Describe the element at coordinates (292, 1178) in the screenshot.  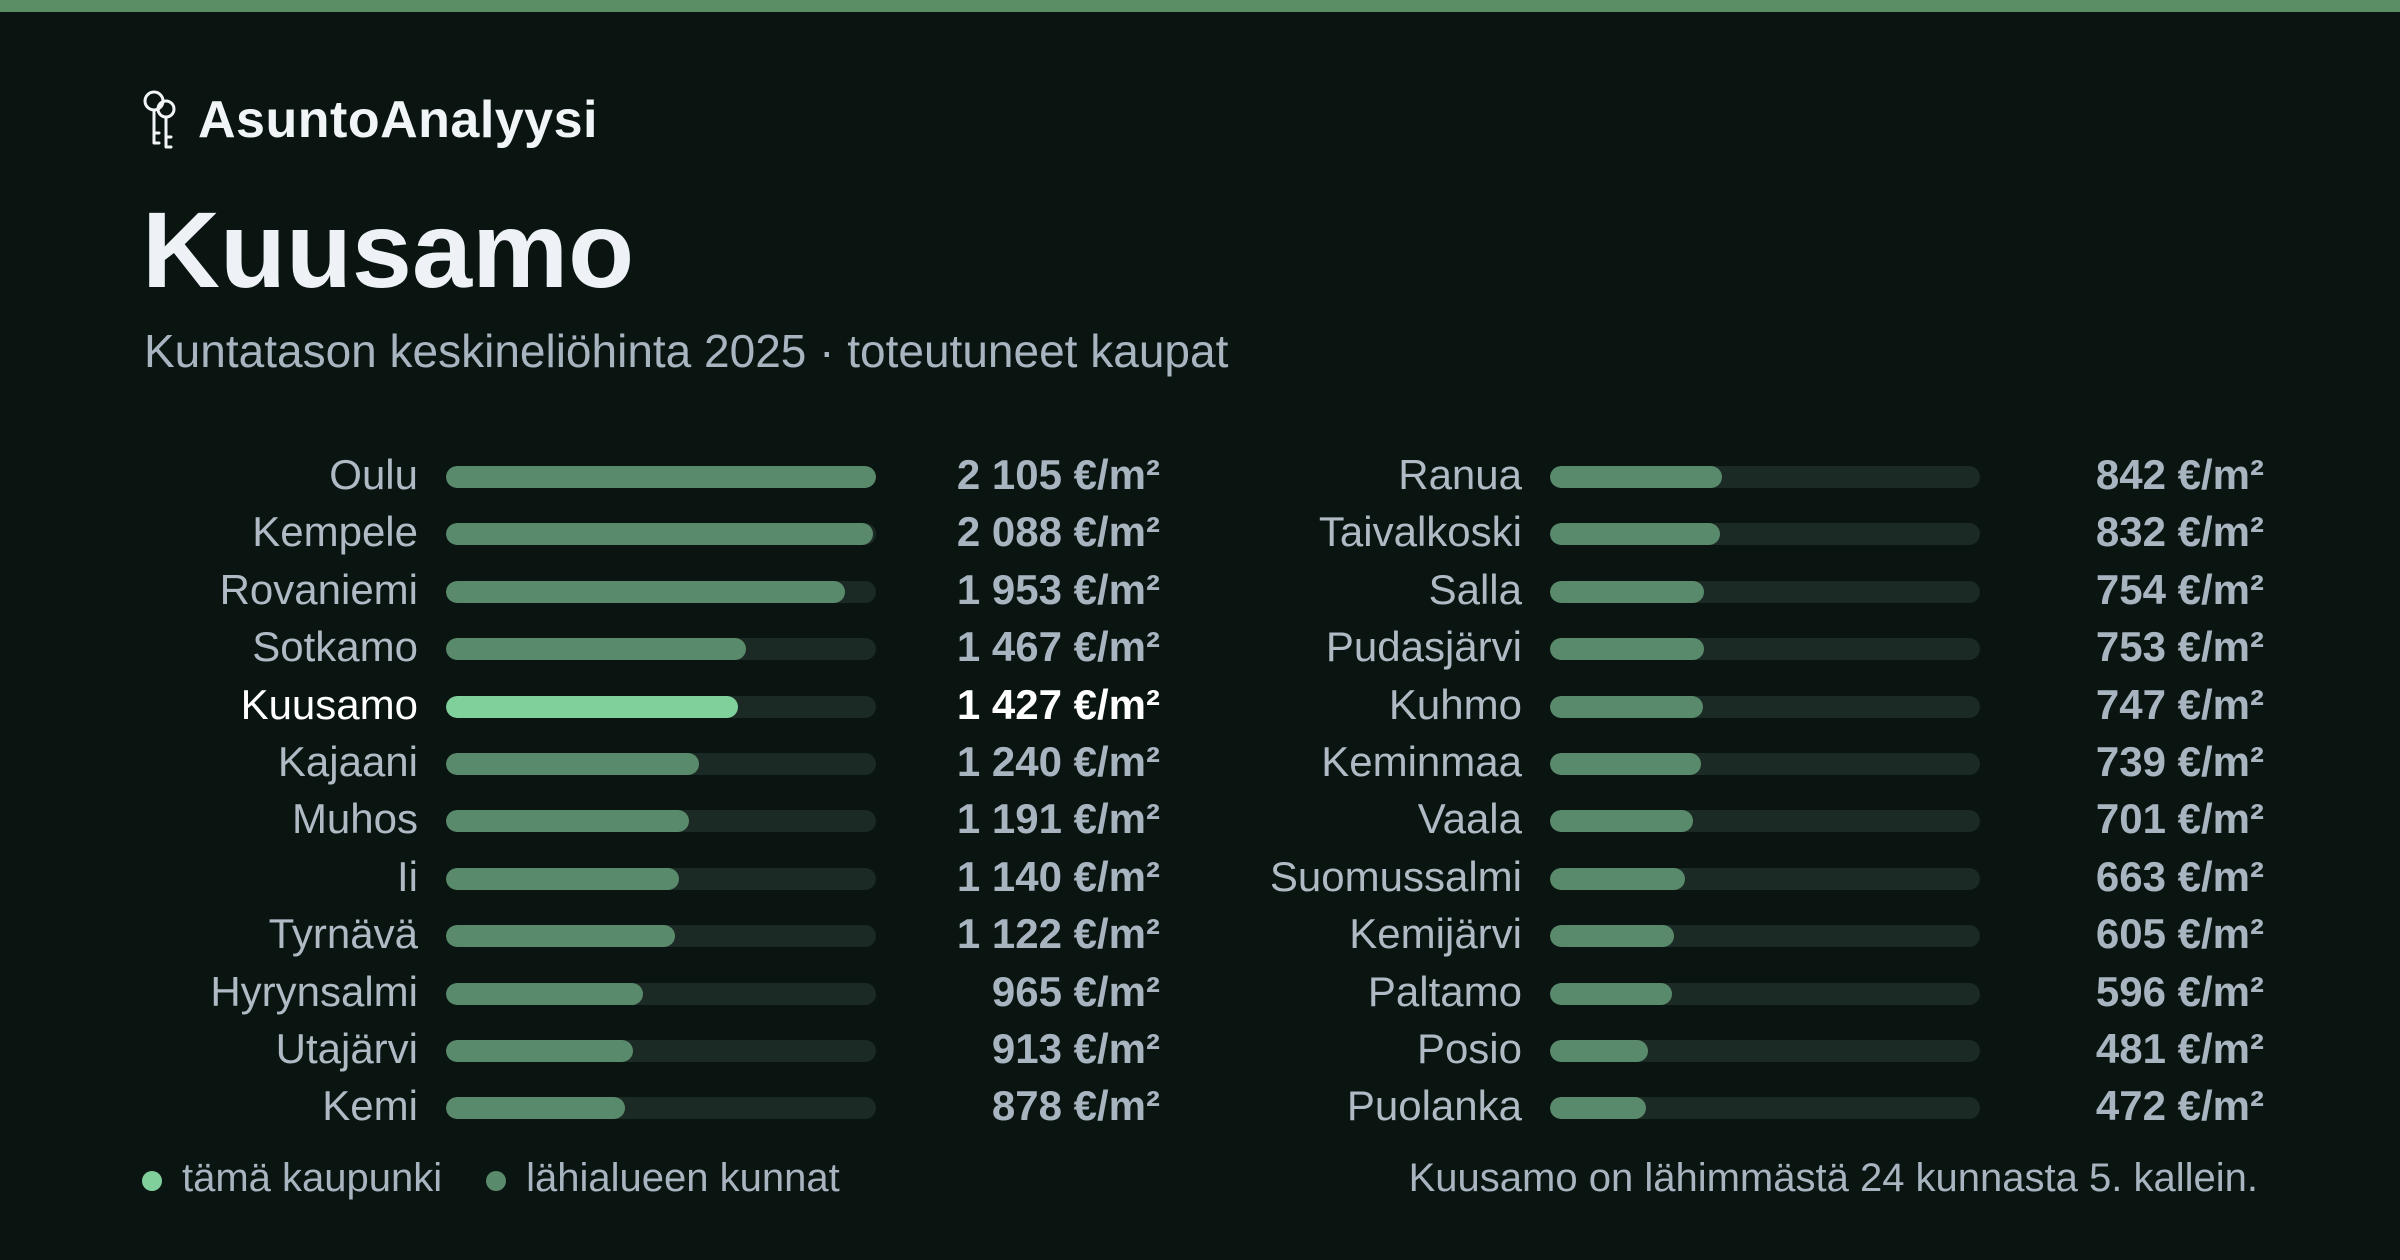
I see `legend-item-current: tämä kaupunki` at that location.